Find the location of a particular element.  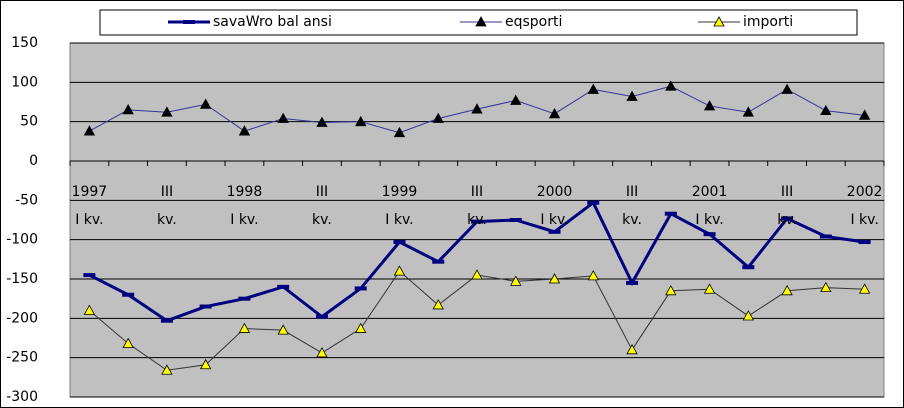

y-tick-label: -100 is located at coordinates (22, 240).